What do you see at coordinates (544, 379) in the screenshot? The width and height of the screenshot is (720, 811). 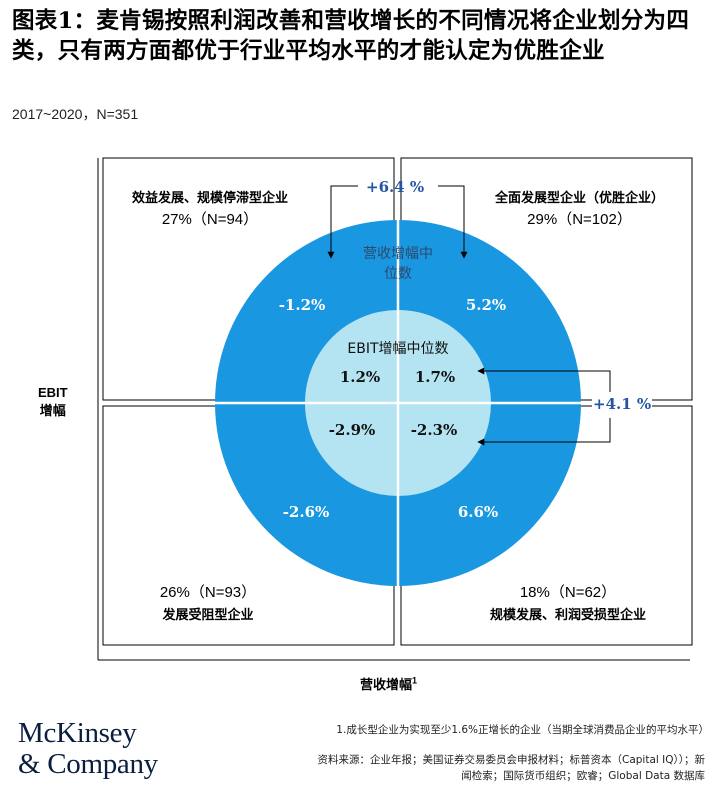 I see `ebit-arrow-top` at bounding box center [544, 379].